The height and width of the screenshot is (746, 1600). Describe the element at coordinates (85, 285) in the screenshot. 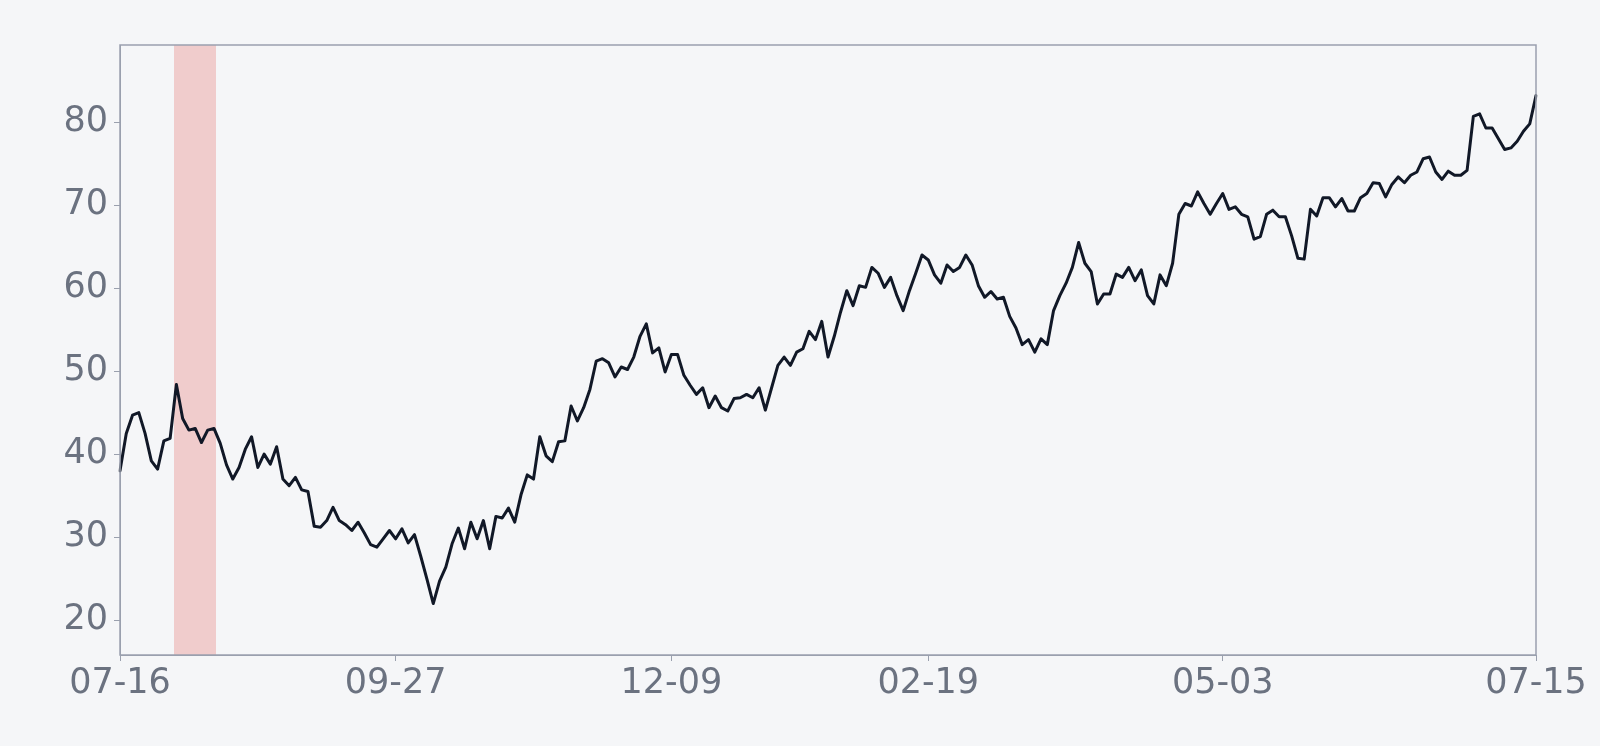

I see `y-tick-label: 60` at that location.